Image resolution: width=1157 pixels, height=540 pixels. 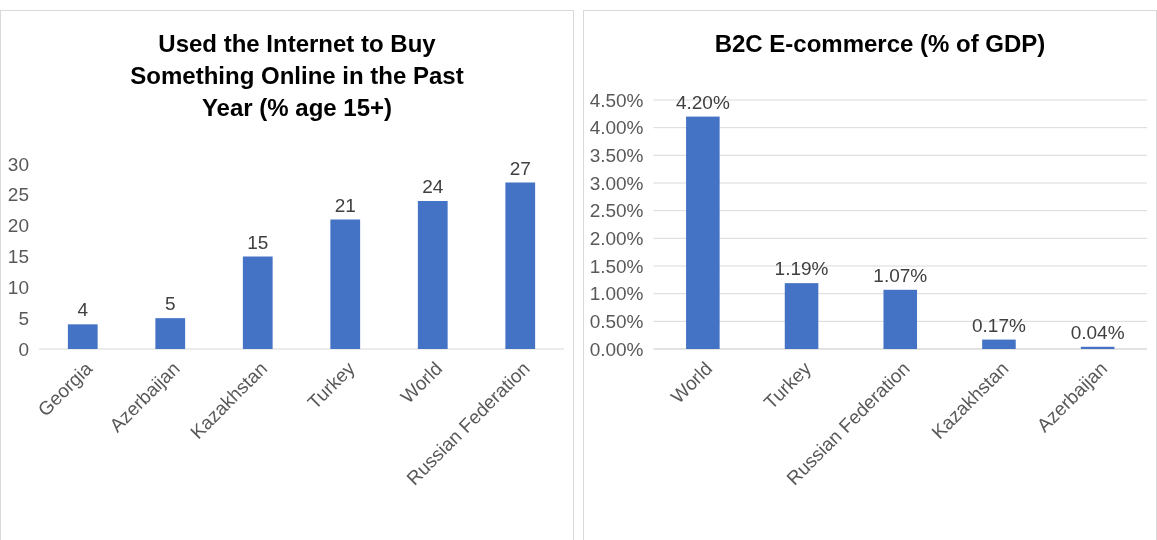 What do you see at coordinates (18, 195) in the screenshot?
I see `y-tick-label: 25` at bounding box center [18, 195].